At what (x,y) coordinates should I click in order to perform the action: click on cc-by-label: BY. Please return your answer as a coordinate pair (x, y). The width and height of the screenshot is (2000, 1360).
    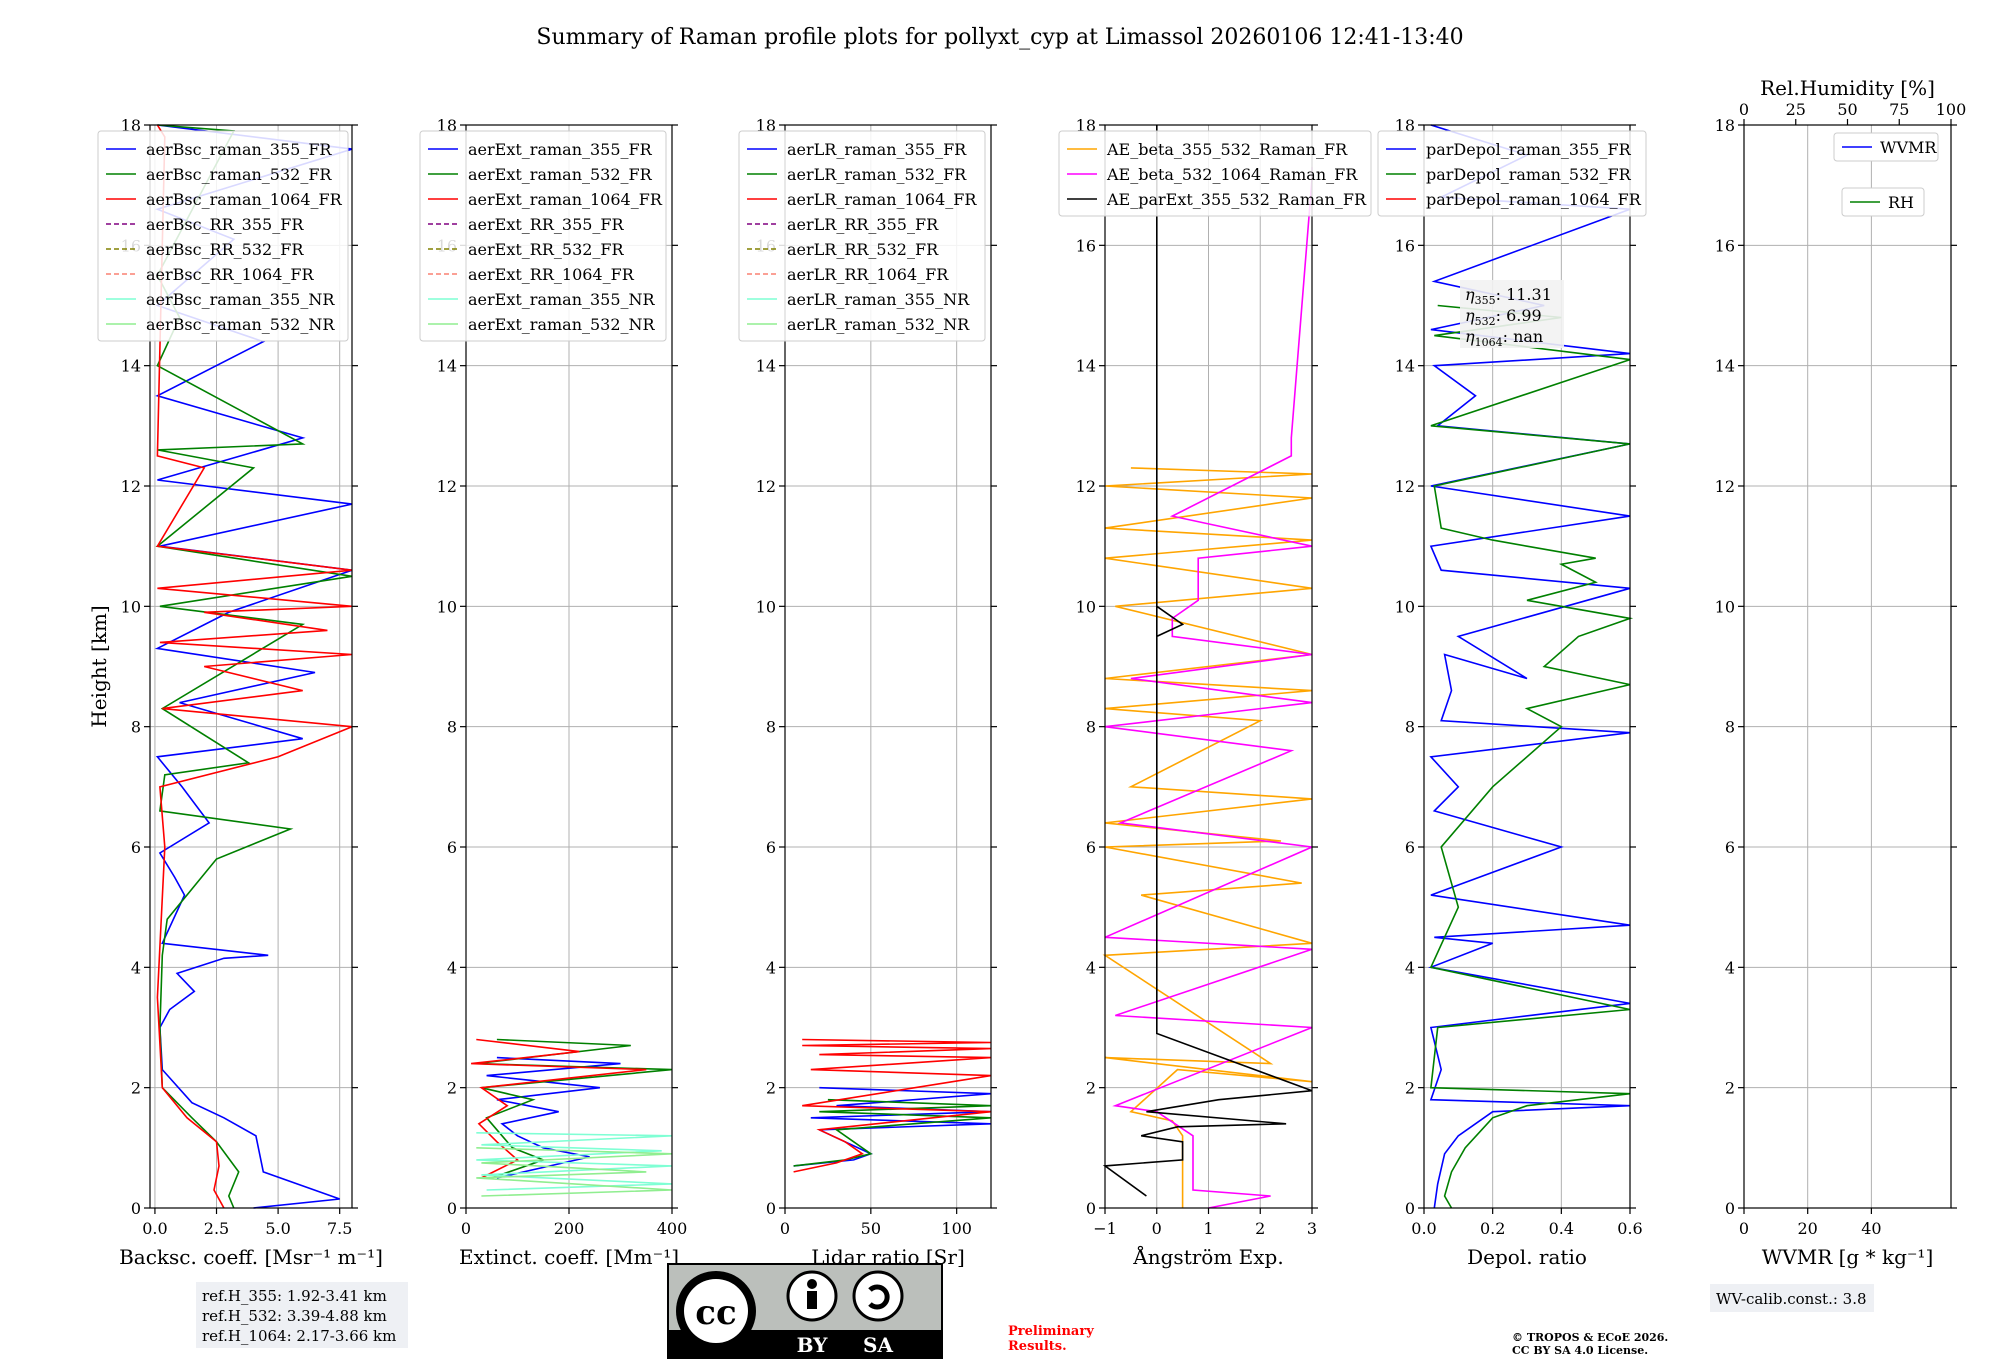
    Looking at the image, I should click on (813, 1345).